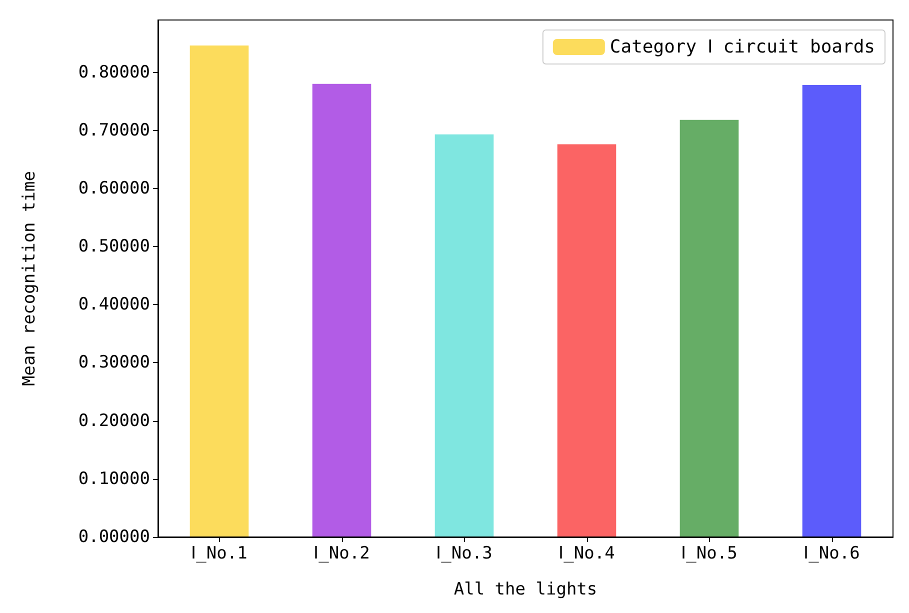 The width and height of the screenshot is (909, 613). Describe the element at coordinates (342, 554) in the screenshot. I see `x-tick-label: Ⅰ_No.2` at that location.